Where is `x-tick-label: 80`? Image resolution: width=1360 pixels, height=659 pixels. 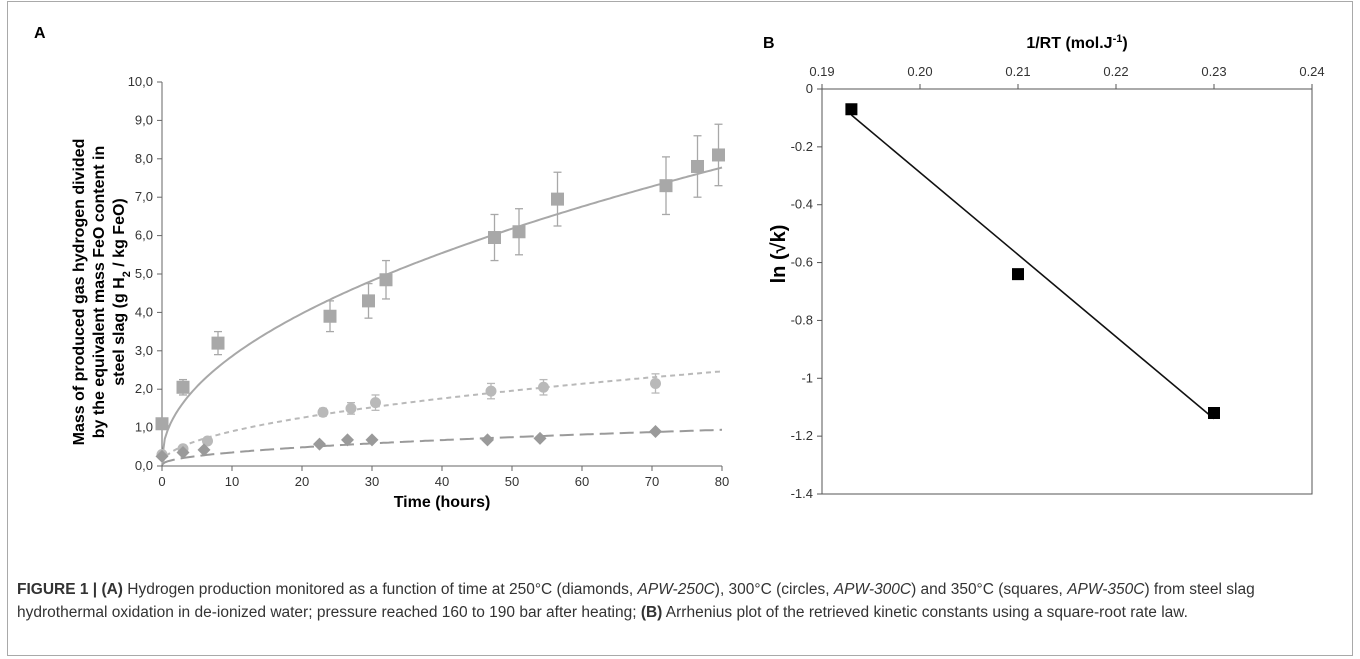
x-tick-label: 80 is located at coordinates (722, 481).